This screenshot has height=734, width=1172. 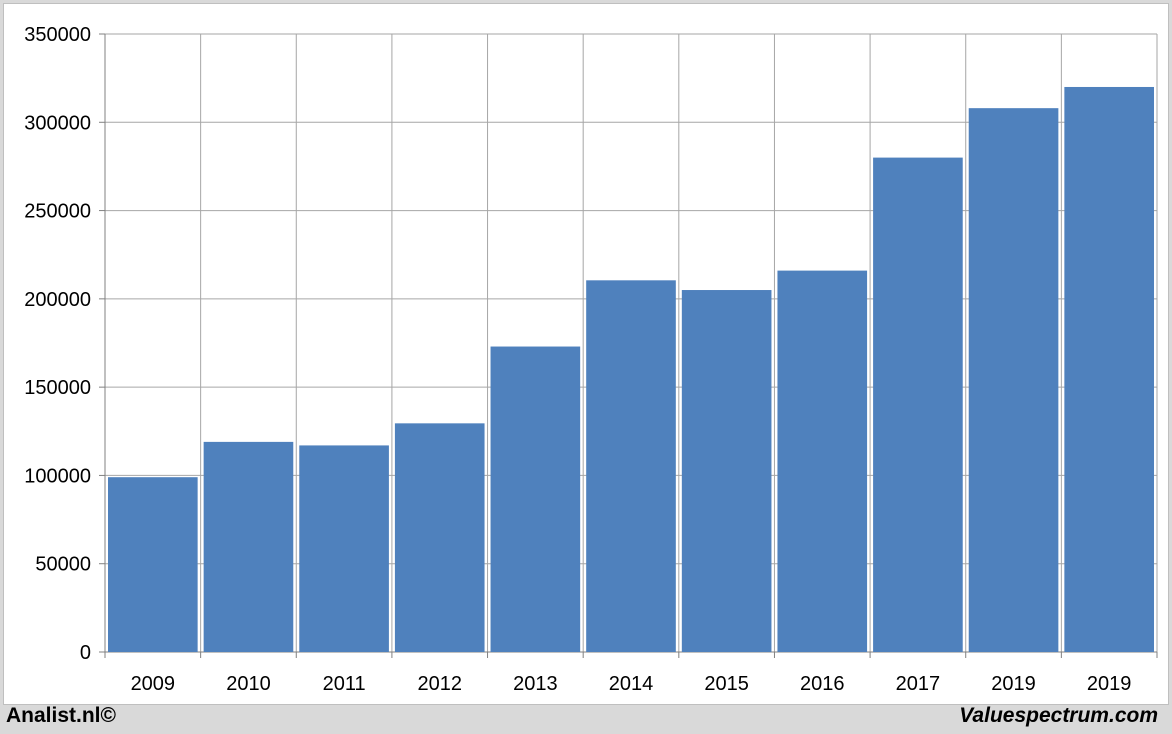 What do you see at coordinates (1058, 715) in the screenshot?
I see `footer-right-credit: Valuespectrum.com` at bounding box center [1058, 715].